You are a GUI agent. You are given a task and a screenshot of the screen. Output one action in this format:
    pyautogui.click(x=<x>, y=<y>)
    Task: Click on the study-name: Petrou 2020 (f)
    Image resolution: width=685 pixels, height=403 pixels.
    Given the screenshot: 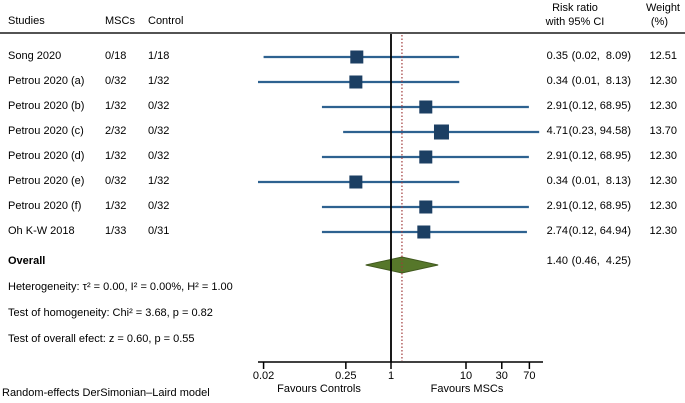 What is the action you would take?
    pyautogui.click(x=45, y=206)
    